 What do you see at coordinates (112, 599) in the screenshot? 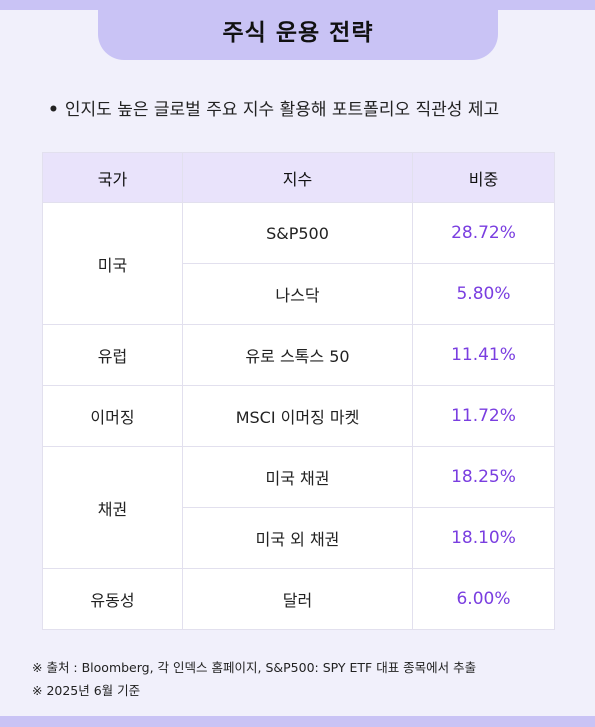
I see `country-cell-liquidity: 유동성` at bounding box center [112, 599].